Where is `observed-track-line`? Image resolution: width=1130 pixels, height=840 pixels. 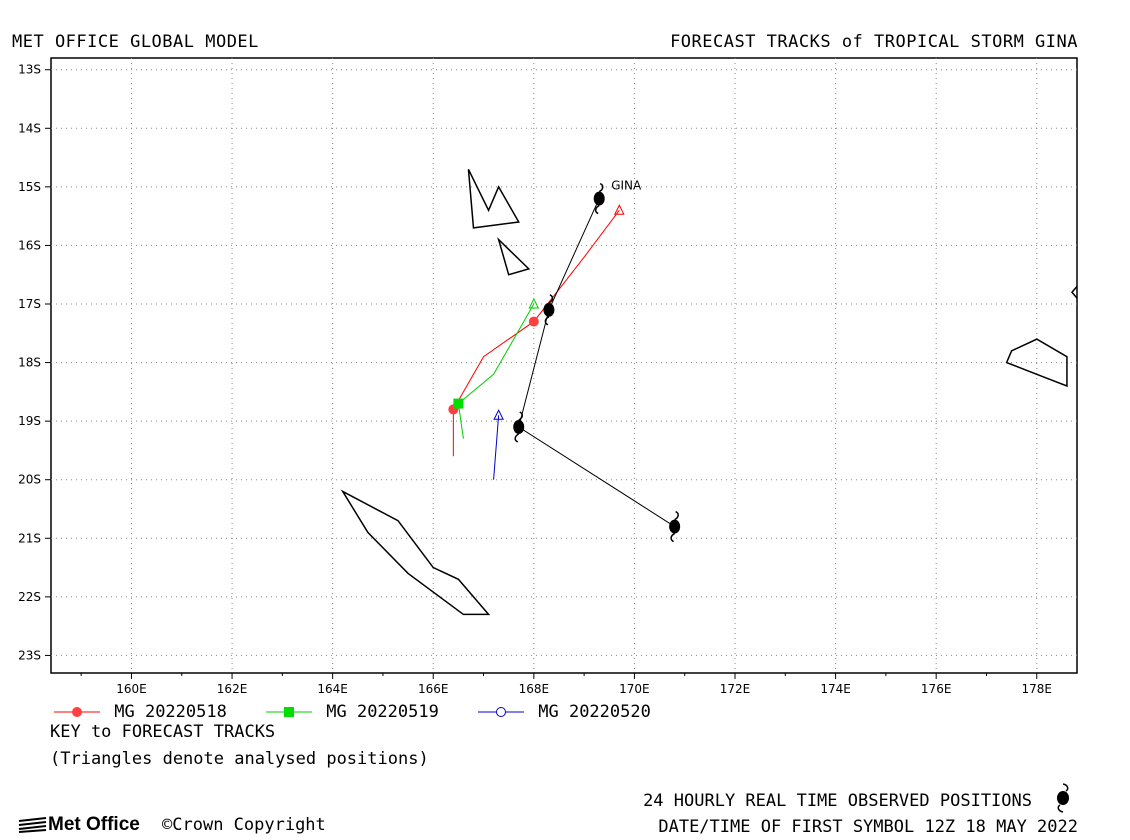 observed-track-line is located at coordinates (596, 362).